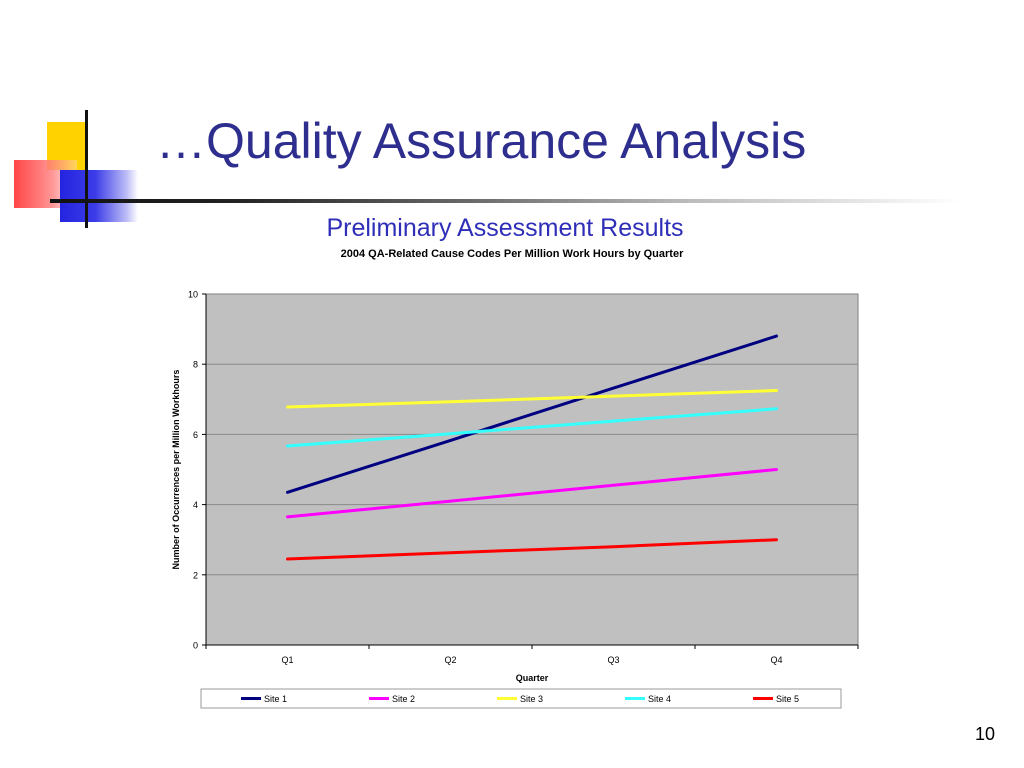  I want to click on legend-label-site-3: Site 3, so click(531, 699).